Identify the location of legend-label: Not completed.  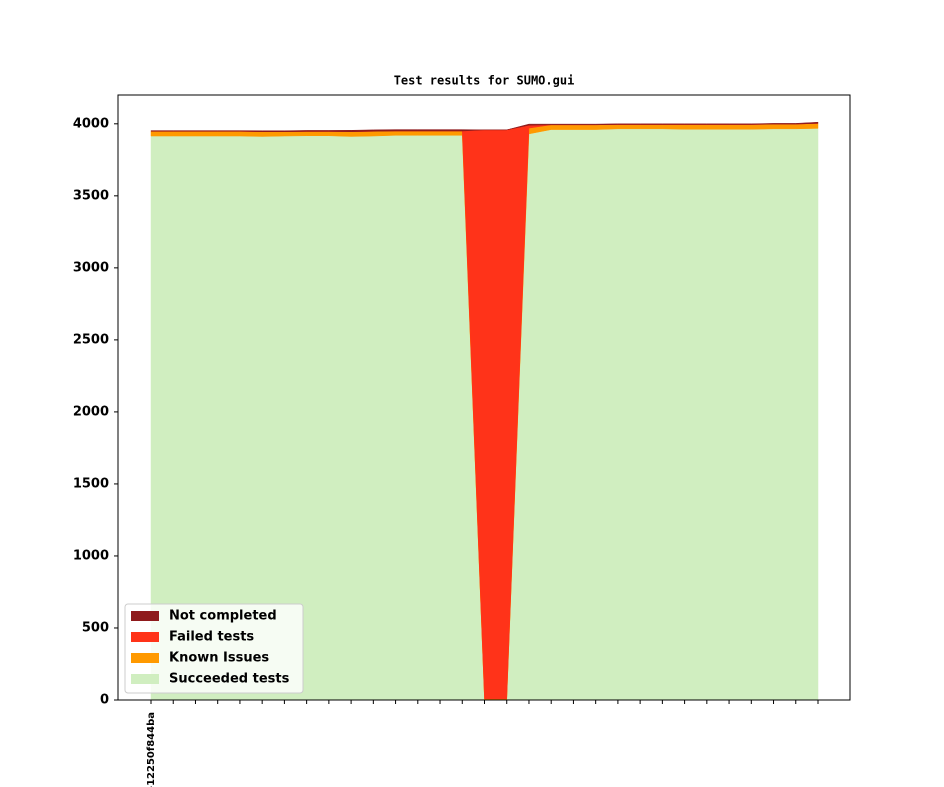
(223, 616).